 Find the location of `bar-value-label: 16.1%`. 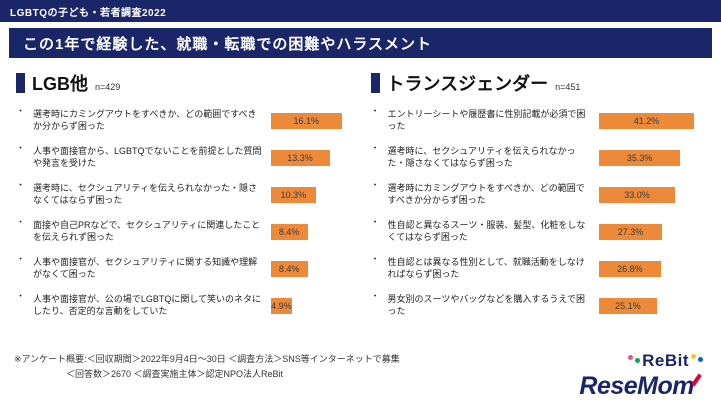

bar-value-label: 16.1% is located at coordinates (306, 121).